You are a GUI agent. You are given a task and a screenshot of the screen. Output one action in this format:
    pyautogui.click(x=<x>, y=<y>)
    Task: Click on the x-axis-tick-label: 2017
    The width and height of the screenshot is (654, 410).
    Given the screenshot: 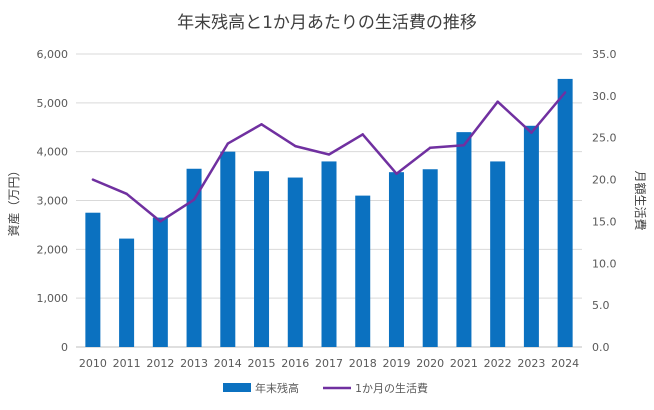 What is the action you would take?
    pyautogui.click(x=329, y=363)
    